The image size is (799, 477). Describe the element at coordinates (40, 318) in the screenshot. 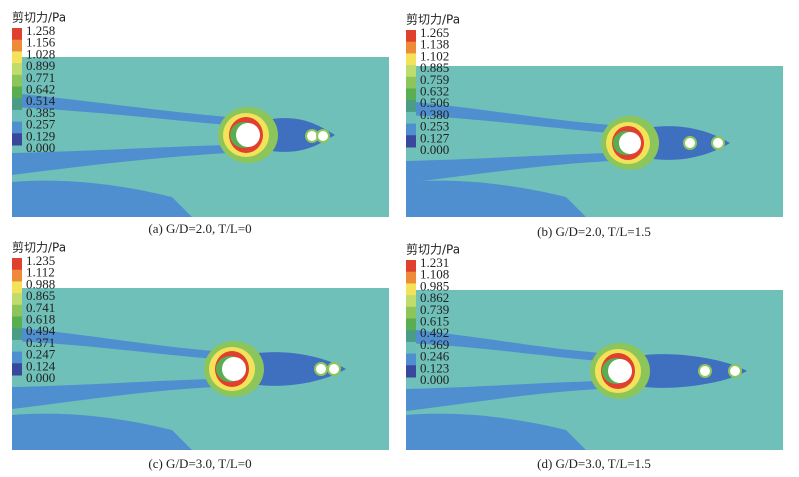

I see `colorbar-label: 0.618` at that location.